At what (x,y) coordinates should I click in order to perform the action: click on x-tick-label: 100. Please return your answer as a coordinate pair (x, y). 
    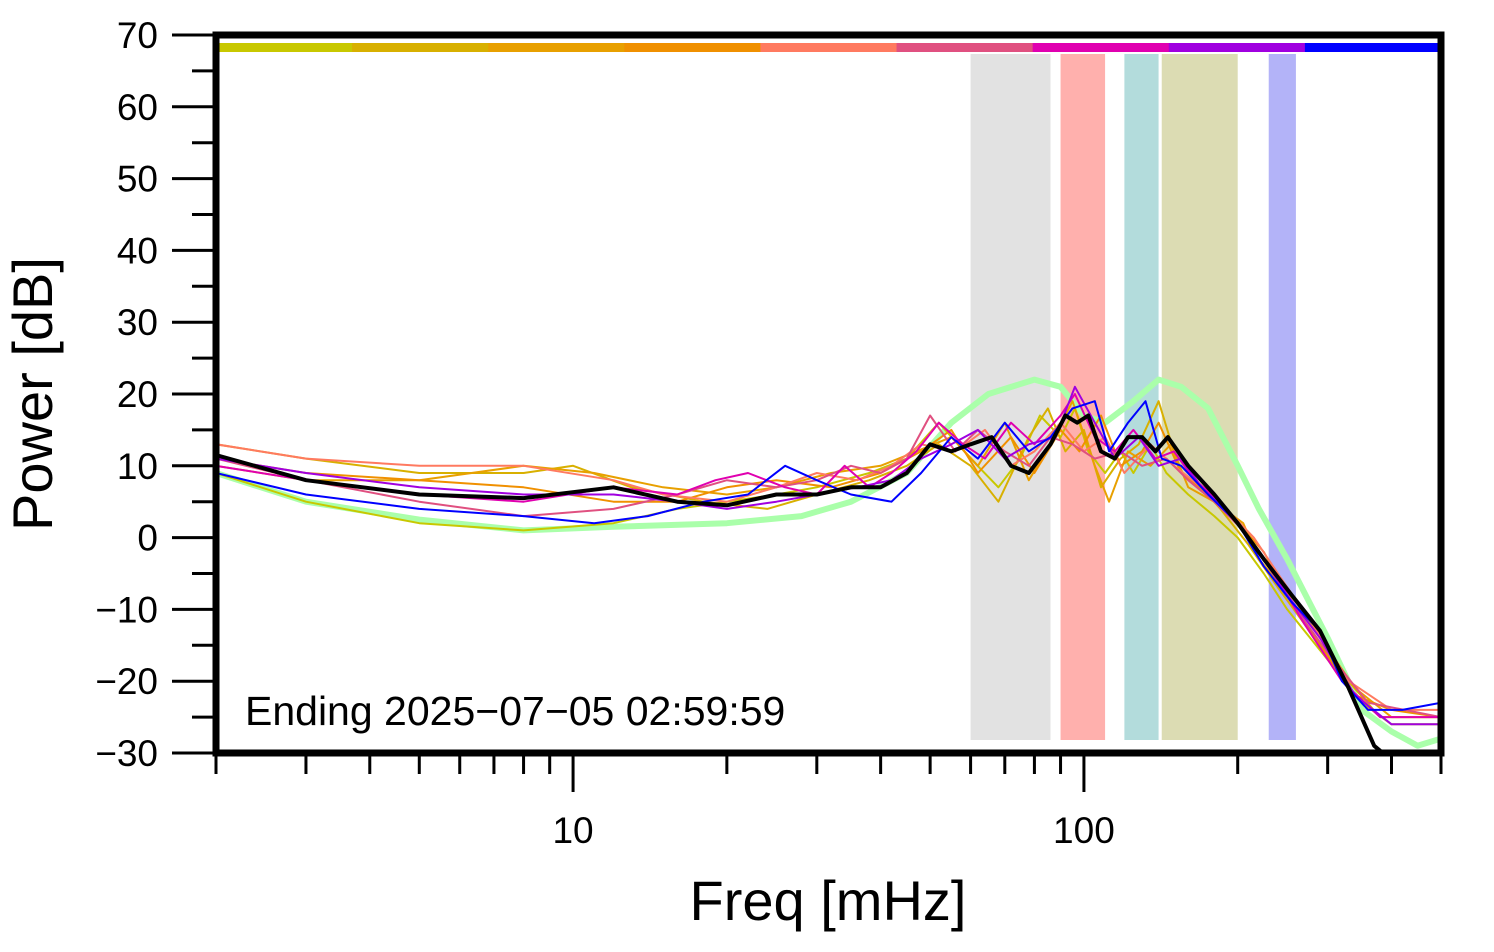
    Looking at the image, I should click on (1084, 830).